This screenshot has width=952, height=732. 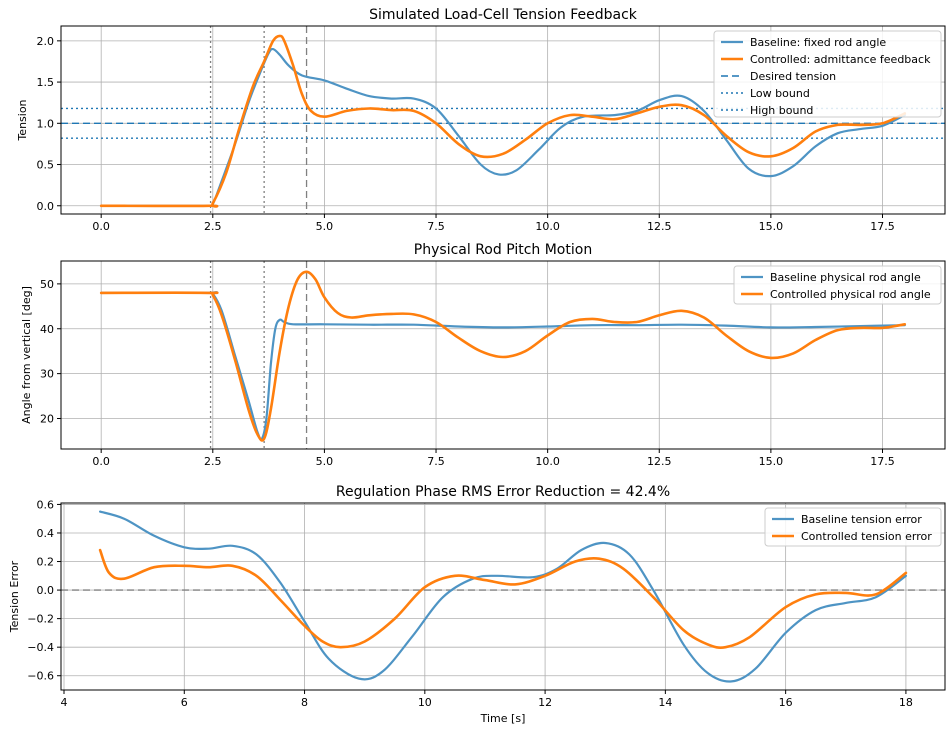 I want to click on legend-label: Baseline tension error, so click(x=861, y=519).